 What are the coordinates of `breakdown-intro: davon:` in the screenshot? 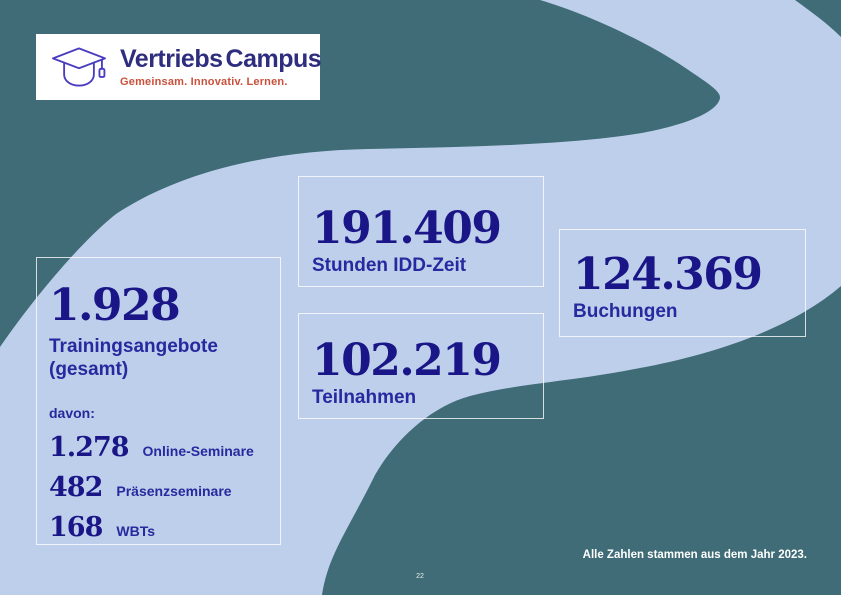 It's located at (72, 413).